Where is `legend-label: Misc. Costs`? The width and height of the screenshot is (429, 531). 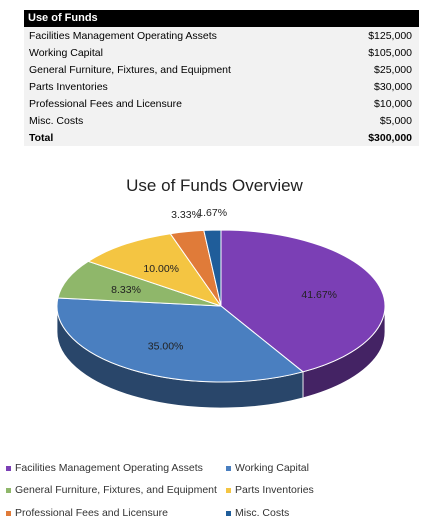 legend-label: Misc. Costs is located at coordinates (262, 513).